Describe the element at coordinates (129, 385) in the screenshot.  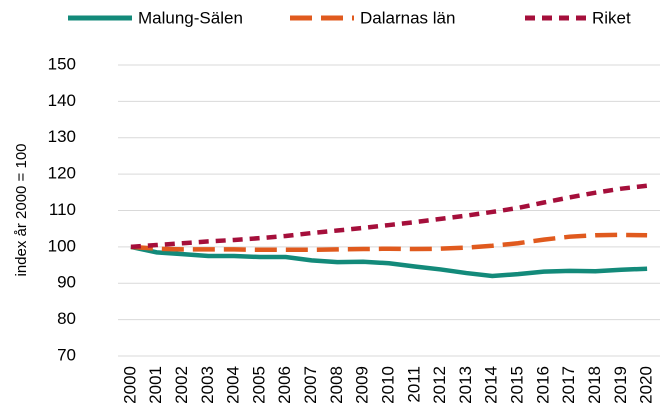
I see `x-tick-label: 2000` at that location.